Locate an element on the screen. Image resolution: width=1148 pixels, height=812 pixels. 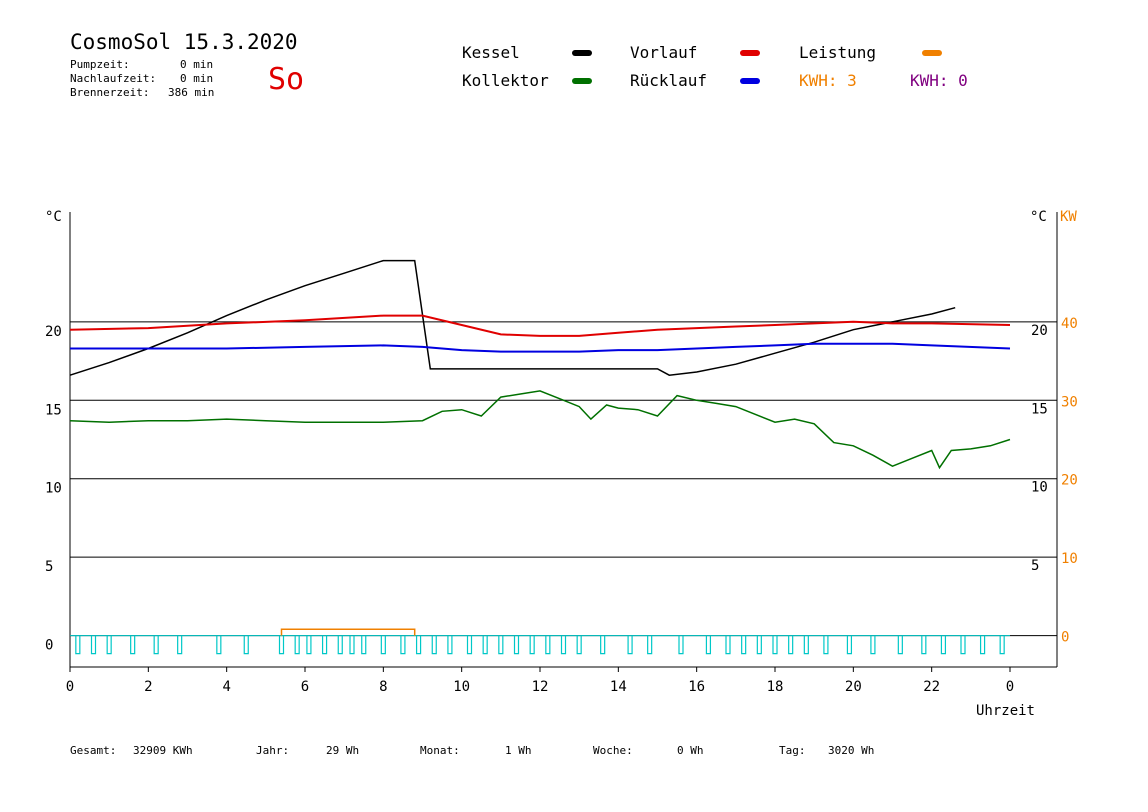
x-tick-label: 16 is located at coordinates (696, 687).